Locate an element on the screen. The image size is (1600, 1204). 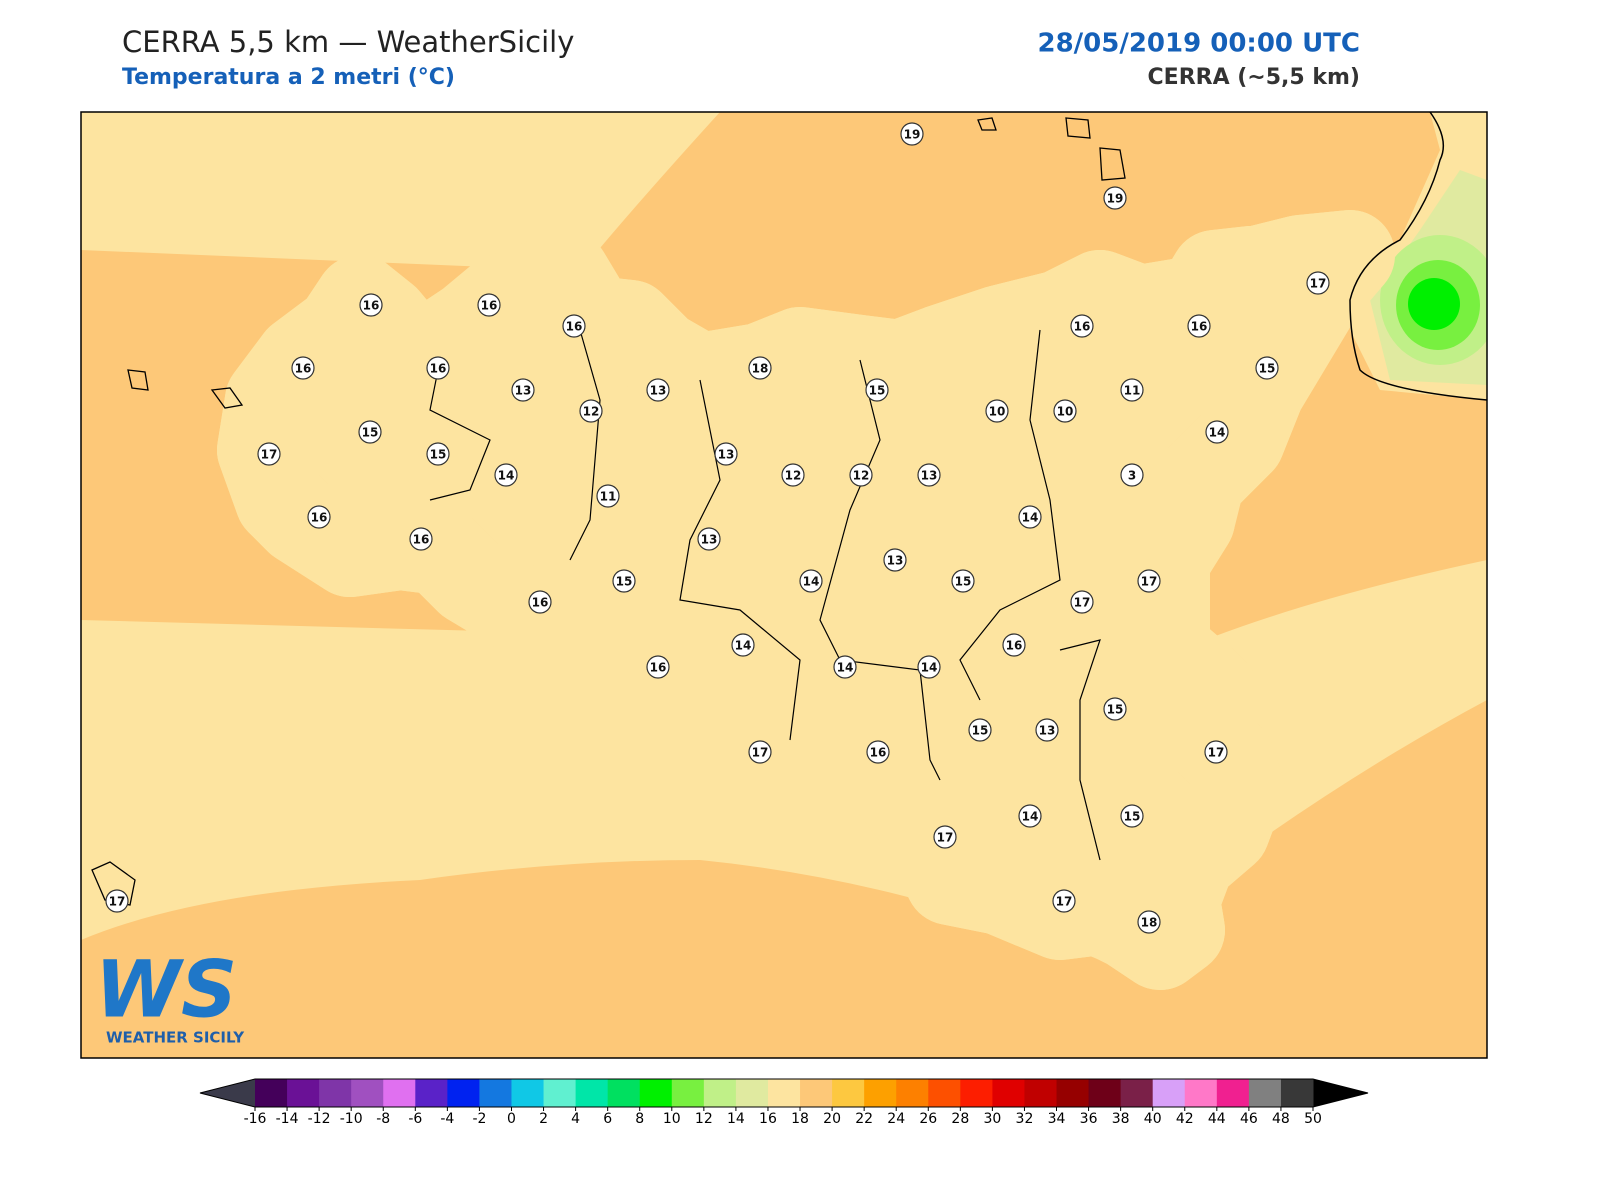
colorbar-tick-label: 4 is located at coordinates (575, 1119).